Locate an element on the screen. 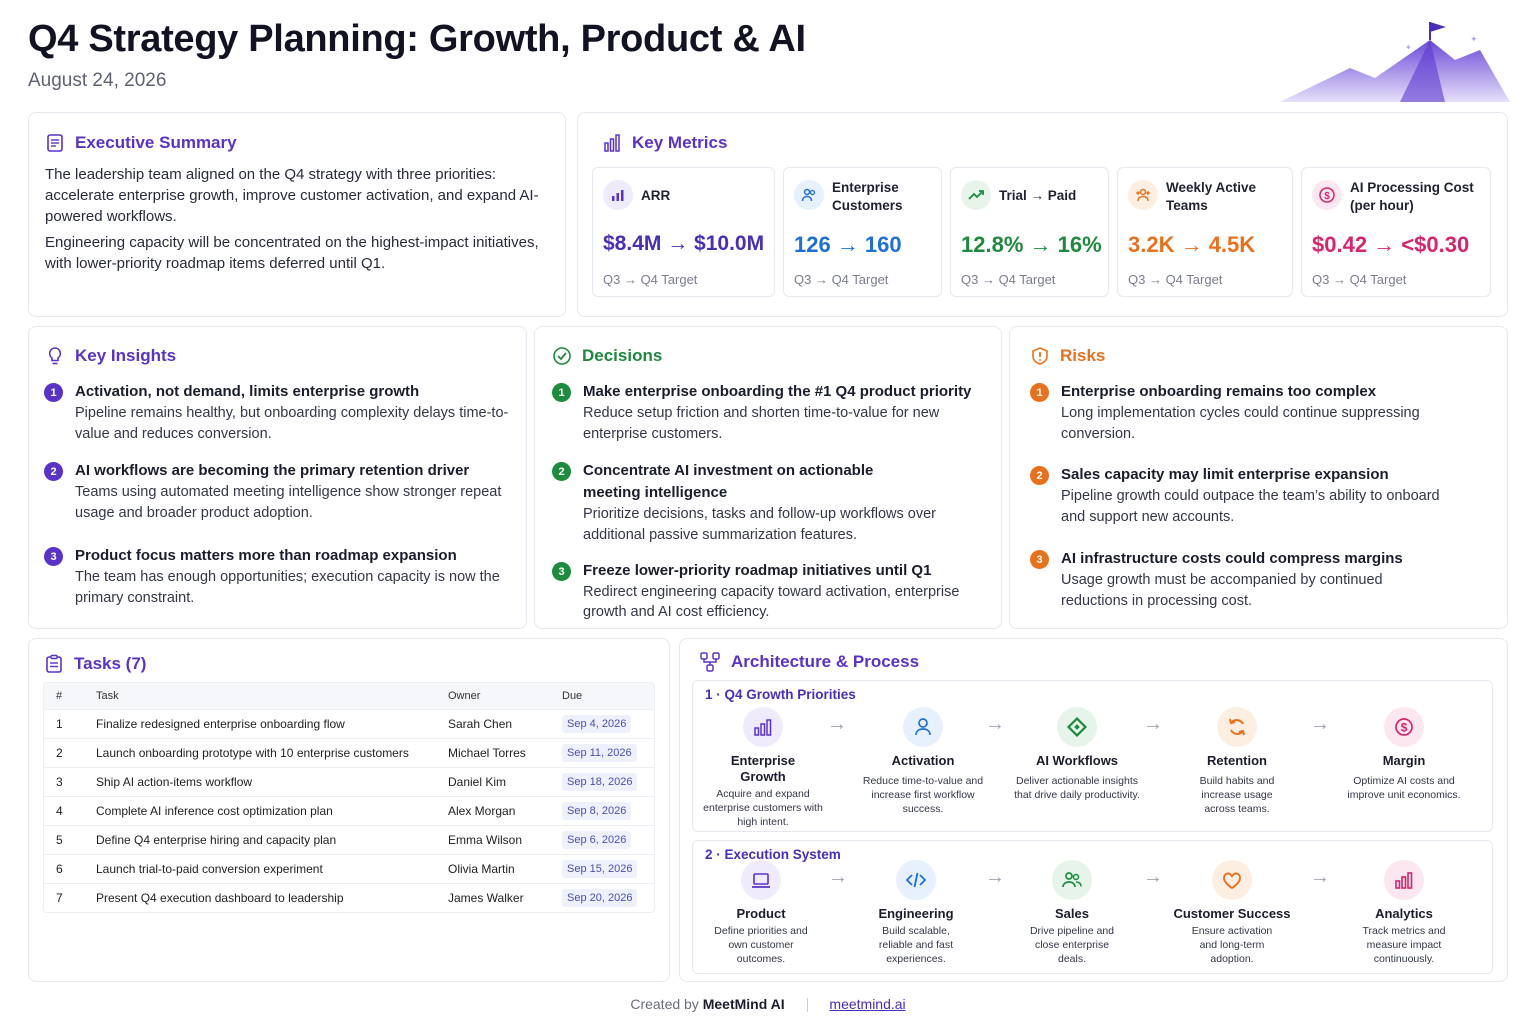 Image resolution: width=1536 pixels, height=1024 pixels. task-owner: Alex Morgan is located at coordinates (493, 810).